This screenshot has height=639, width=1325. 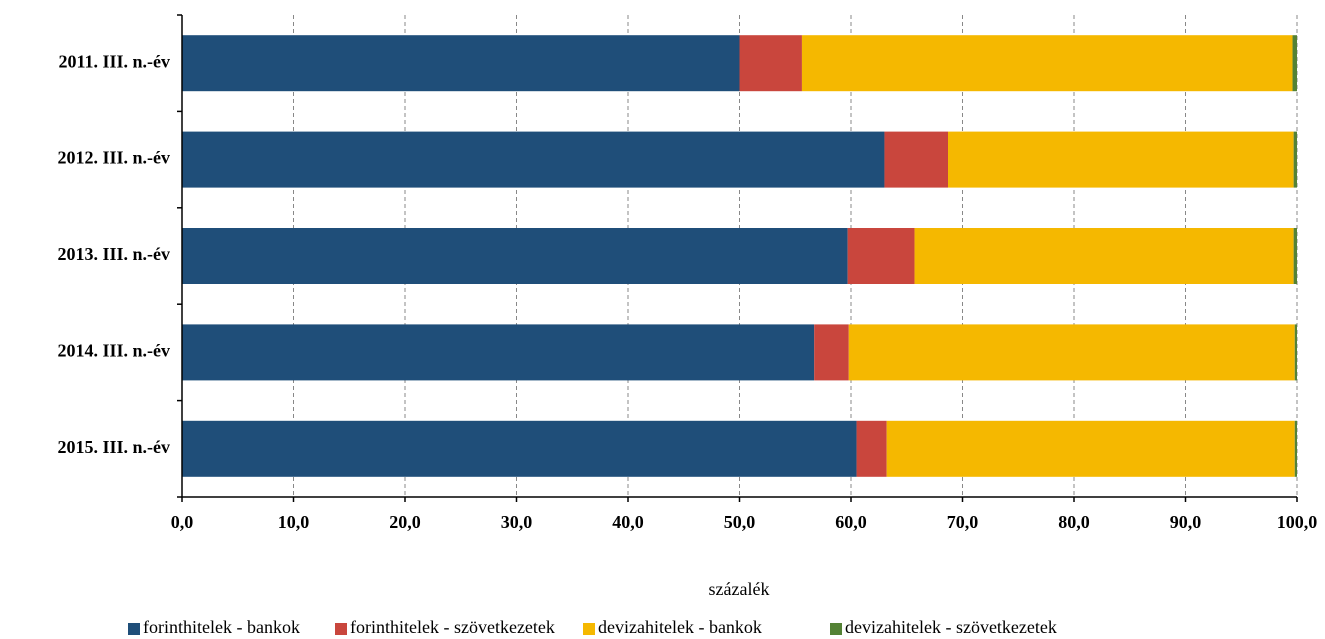 What do you see at coordinates (680, 627) in the screenshot?
I see `legend-label: devizahitelek - bankok` at bounding box center [680, 627].